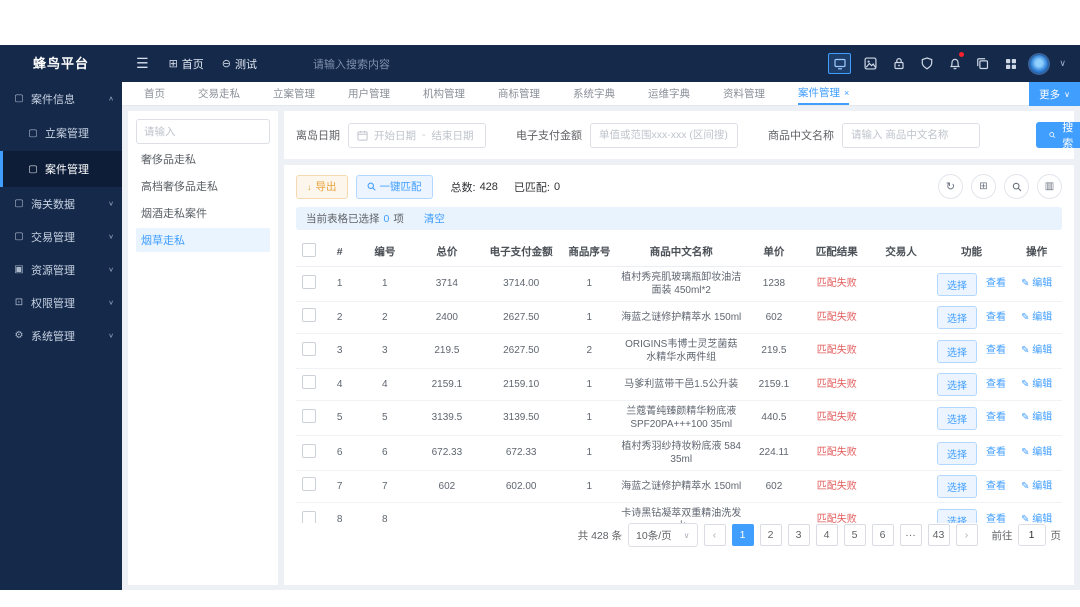 The height and width of the screenshot is (607, 1080). Describe the element at coordinates (1027, 418) in the screenshot. I see `pencil-icon: ✎` at that location.